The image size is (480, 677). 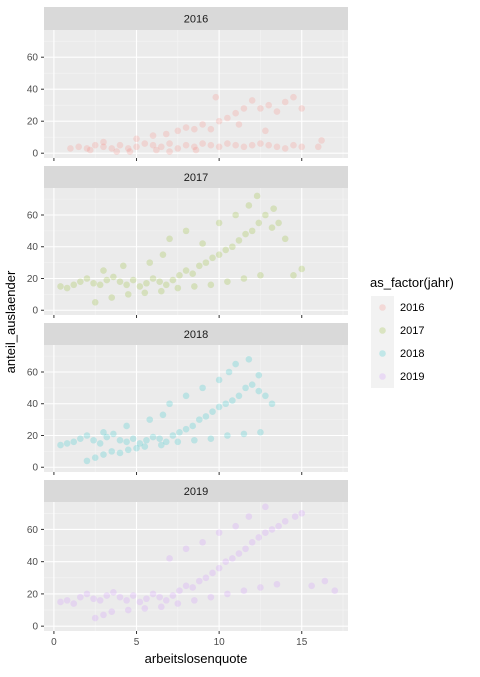 I want to click on facet-strip, so click(x=196, y=491).